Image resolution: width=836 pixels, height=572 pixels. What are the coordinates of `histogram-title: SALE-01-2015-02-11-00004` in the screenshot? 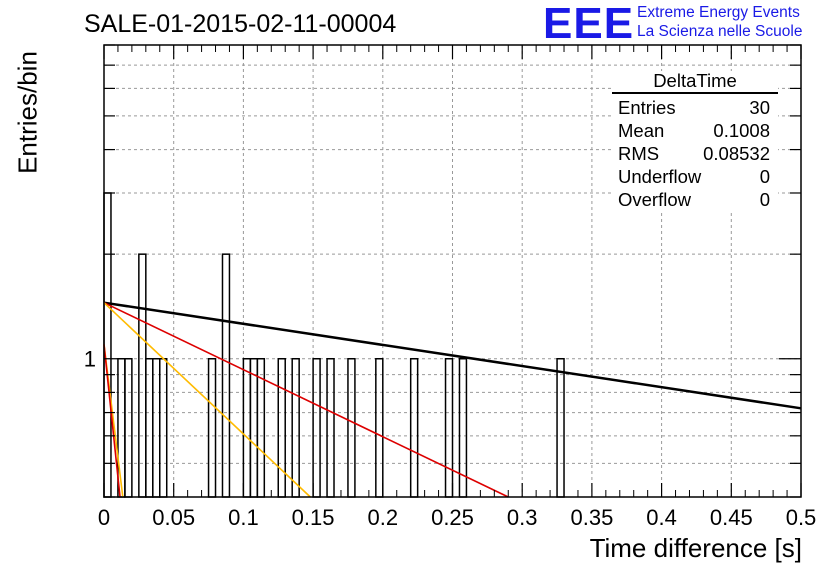 It's located at (240, 24).